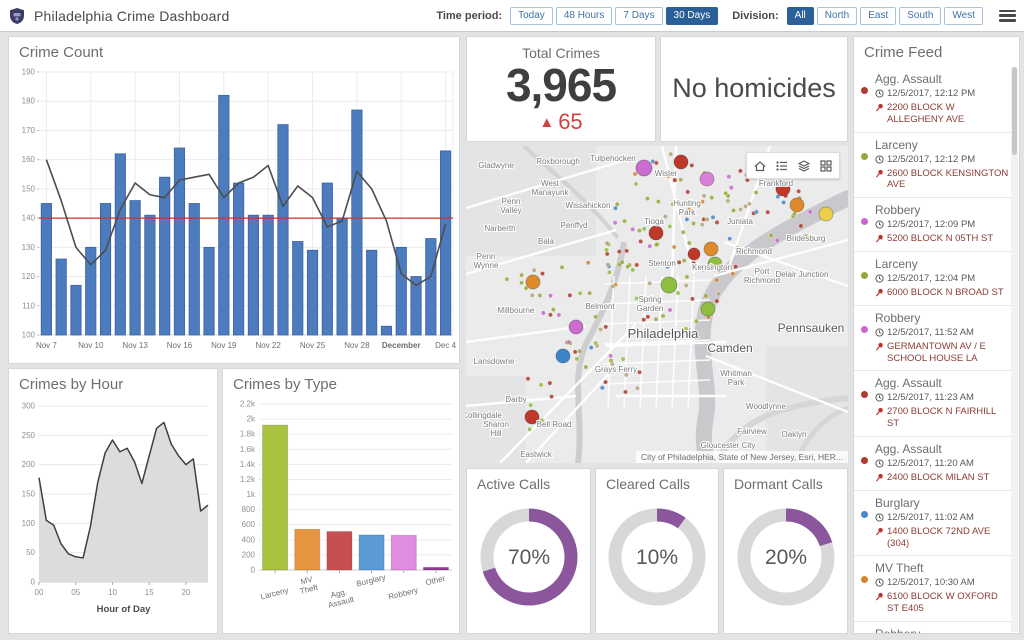  What do you see at coordinates (614, 15) in the screenshot?
I see `time-period-button-group: Today 48 Hours 7 Days 30 Days` at bounding box center [614, 15].